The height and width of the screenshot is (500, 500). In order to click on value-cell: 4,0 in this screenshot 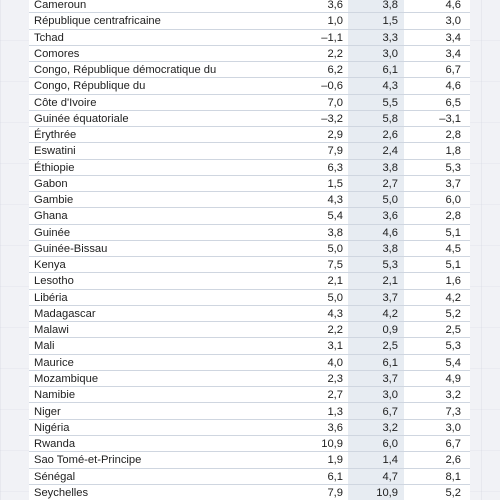, I will do `click(335, 362)`.